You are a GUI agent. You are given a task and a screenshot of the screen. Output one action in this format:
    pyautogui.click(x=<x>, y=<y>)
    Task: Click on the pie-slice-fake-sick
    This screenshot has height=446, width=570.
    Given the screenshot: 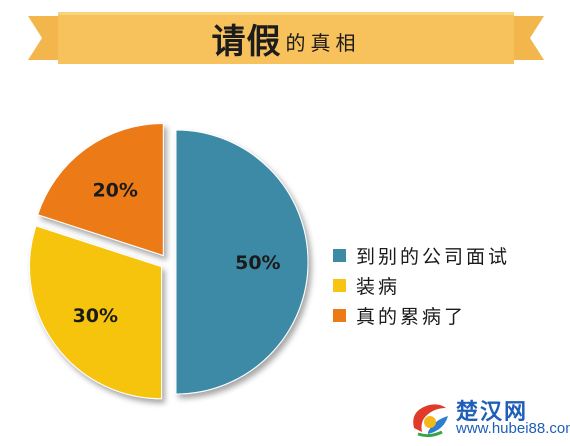 What is the action you would take?
    pyautogui.click(x=96, y=312)
    